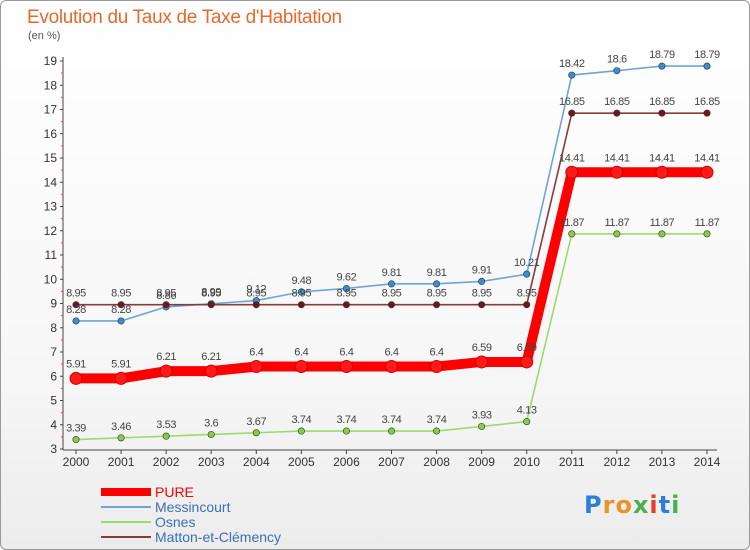 The width and height of the screenshot is (750, 550). I want to click on x-tick-label: 2009, so click(481, 462).